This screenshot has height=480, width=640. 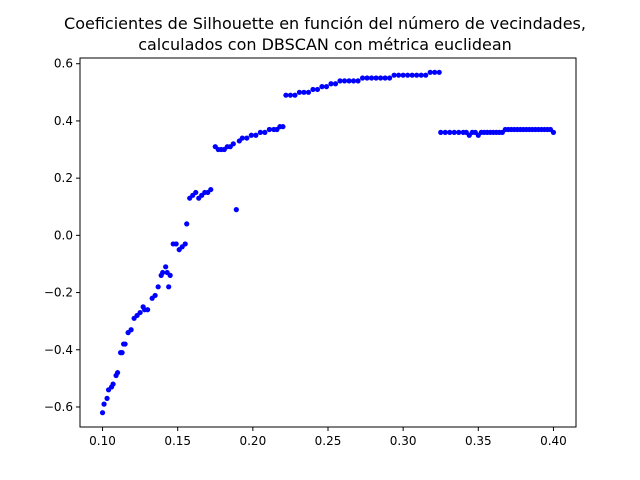 What do you see at coordinates (252, 441) in the screenshot?
I see `x-tick-label: 0.20` at bounding box center [252, 441].